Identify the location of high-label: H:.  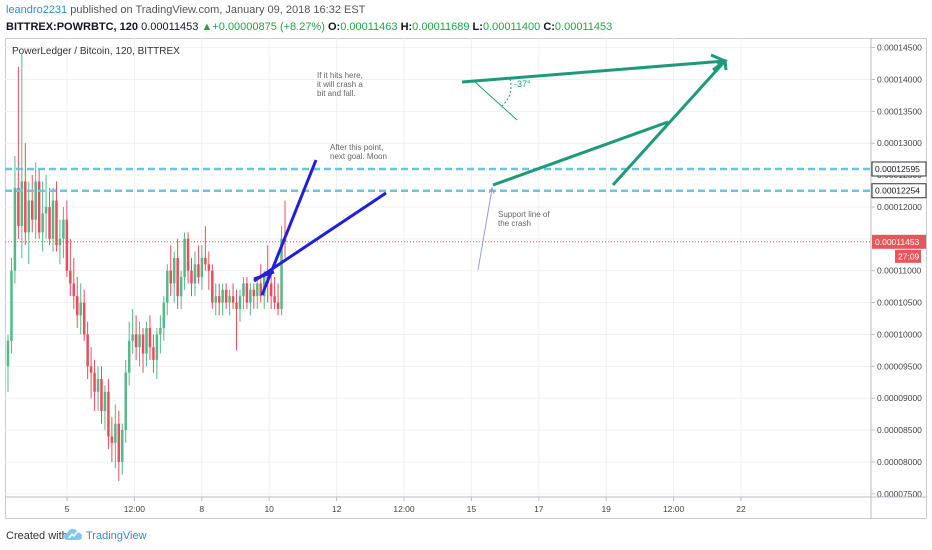
(406, 27).